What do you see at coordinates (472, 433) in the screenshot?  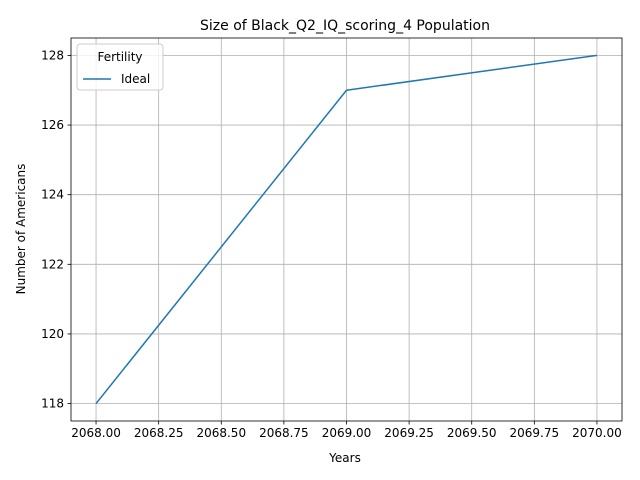 I see `x-tick-label: 2069.50` at bounding box center [472, 433].